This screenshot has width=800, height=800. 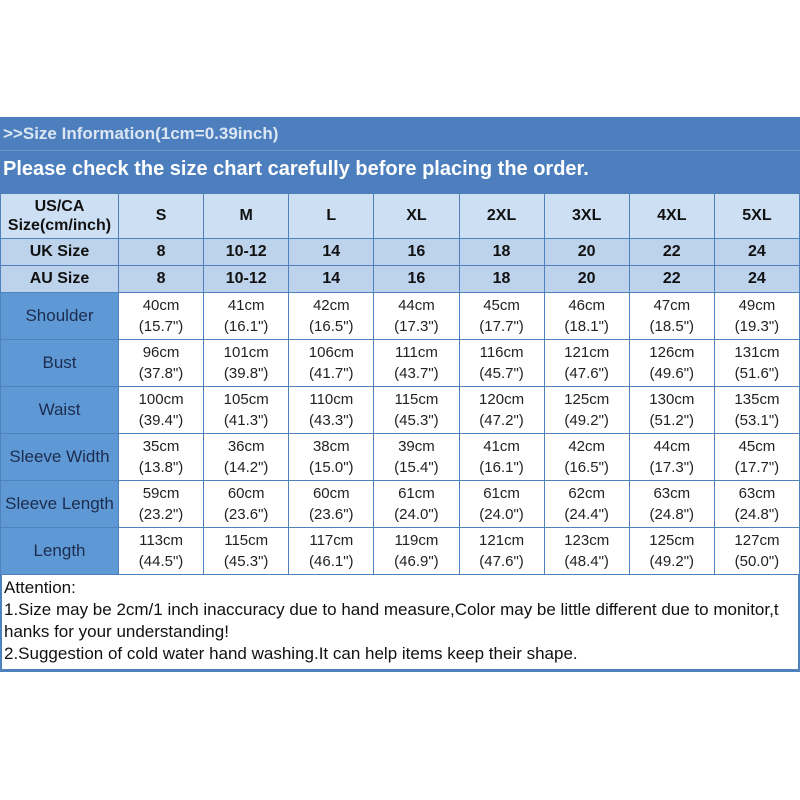 What do you see at coordinates (161, 410) in the screenshot?
I see `measure-cell: 100cm (39.4")` at bounding box center [161, 410].